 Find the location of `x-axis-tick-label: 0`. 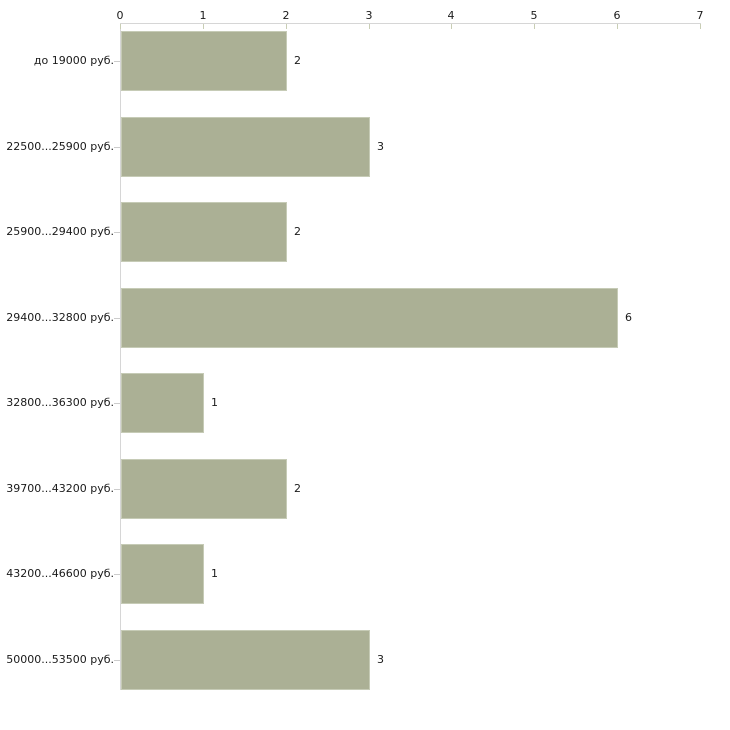

x-axis-tick-label: 0 is located at coordinates (120, 15).